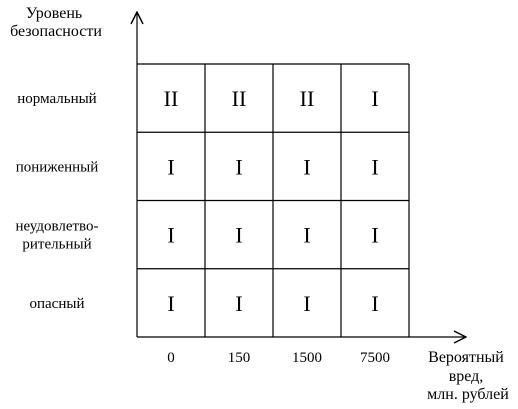 This screenshot has width=518, height=409. What do you see at coordinates (56, 227) in the screenshot?
I see `row-label-line: неудовлетво-` at bounding box center [56, 227].